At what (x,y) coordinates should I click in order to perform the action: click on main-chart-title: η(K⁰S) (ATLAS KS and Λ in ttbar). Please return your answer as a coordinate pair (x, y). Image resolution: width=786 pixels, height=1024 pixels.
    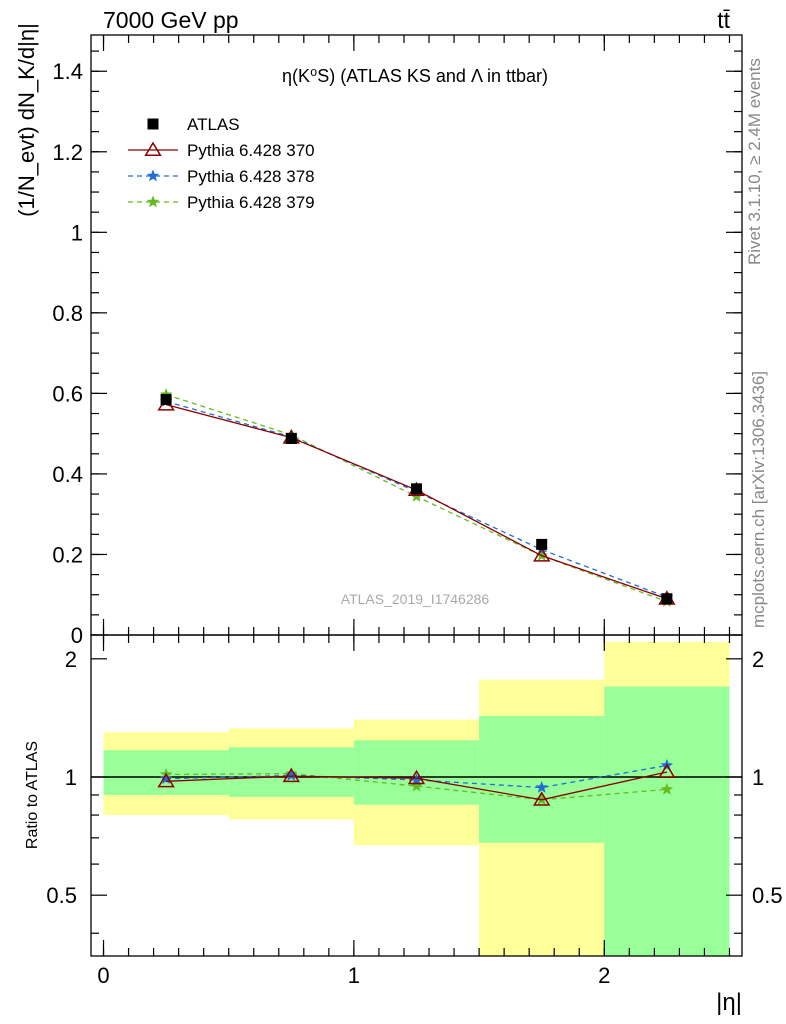
    Looking at the image, I should click on (415, 76).